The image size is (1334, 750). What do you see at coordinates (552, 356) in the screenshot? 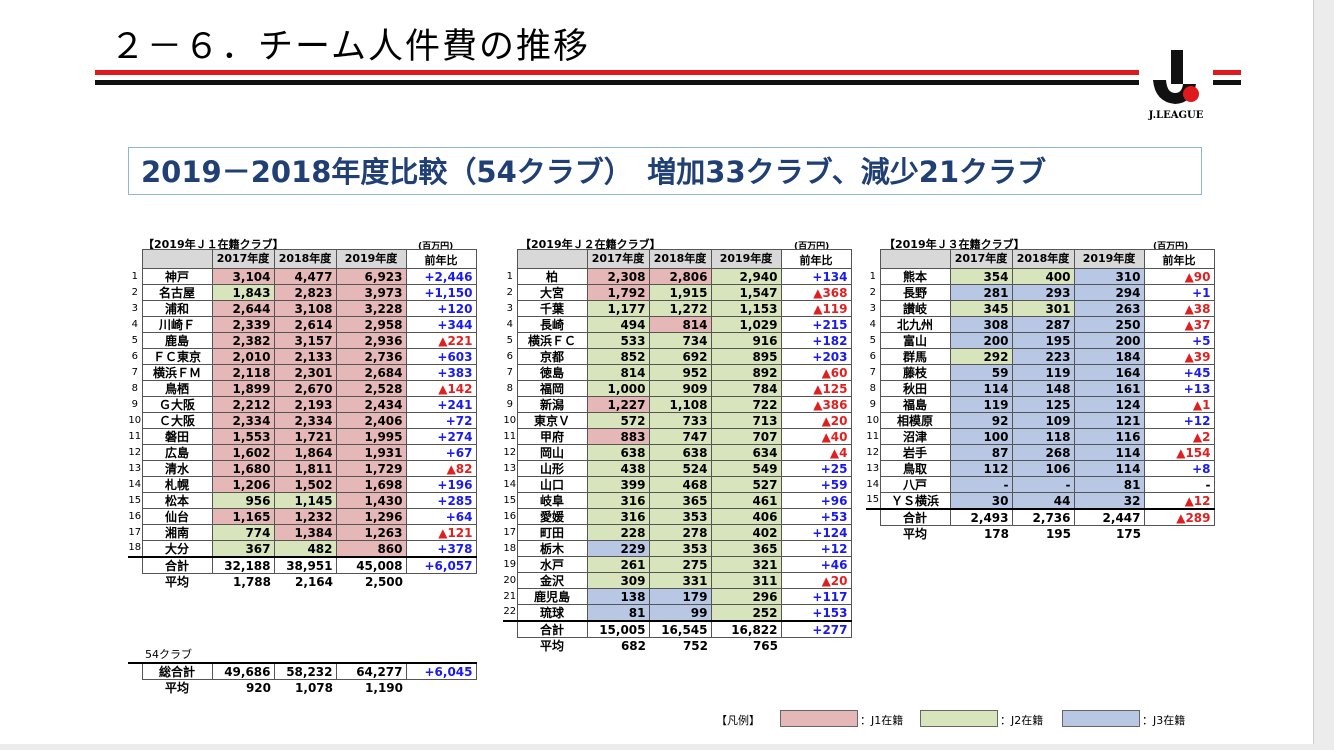
I see `club-name: 京都` at bounding box center [552, 356].